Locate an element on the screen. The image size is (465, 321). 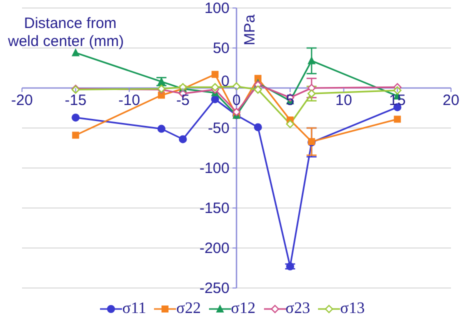
y-tick-label: -150 is located at coordinates (214, 208).